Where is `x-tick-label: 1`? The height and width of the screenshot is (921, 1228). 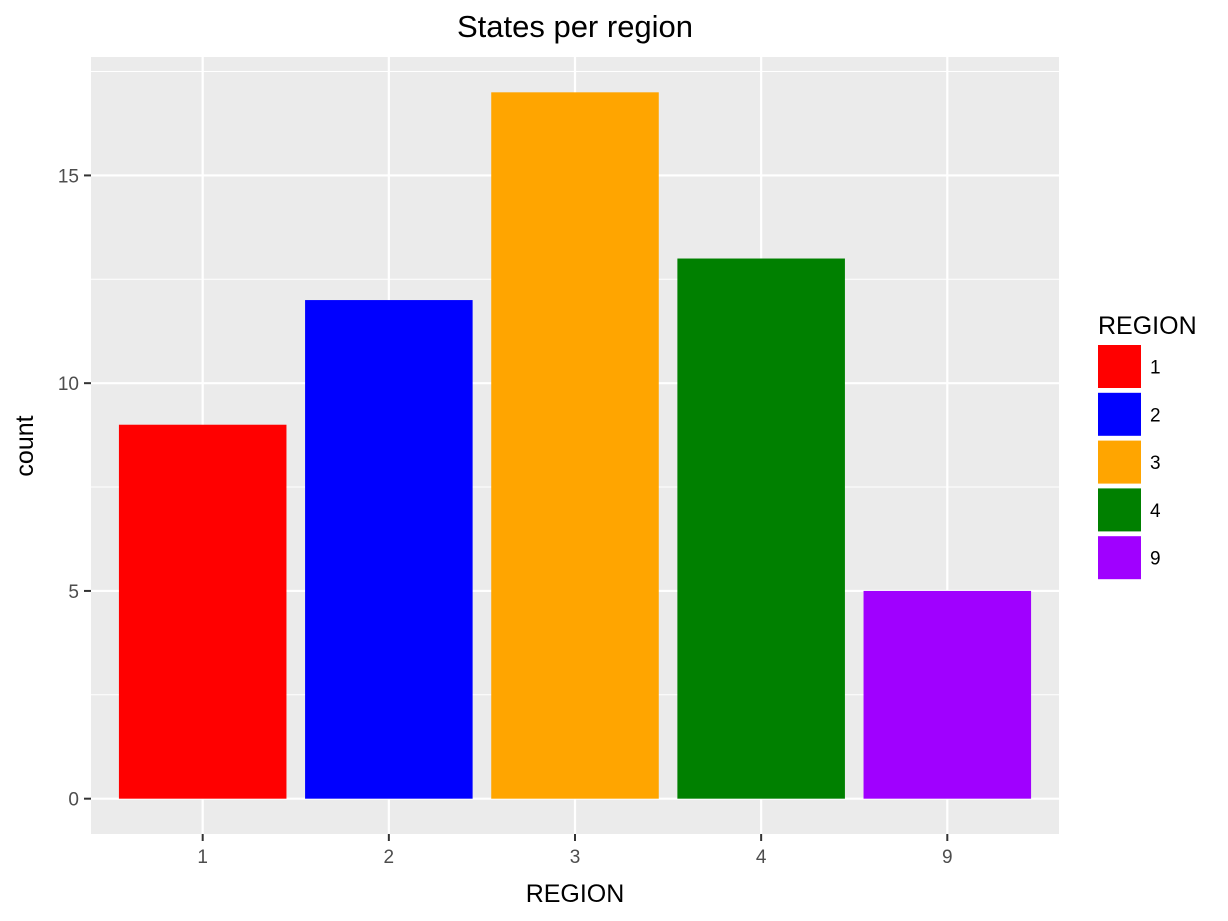 x-tick-label: 1 is located at coordinates (202, 857).